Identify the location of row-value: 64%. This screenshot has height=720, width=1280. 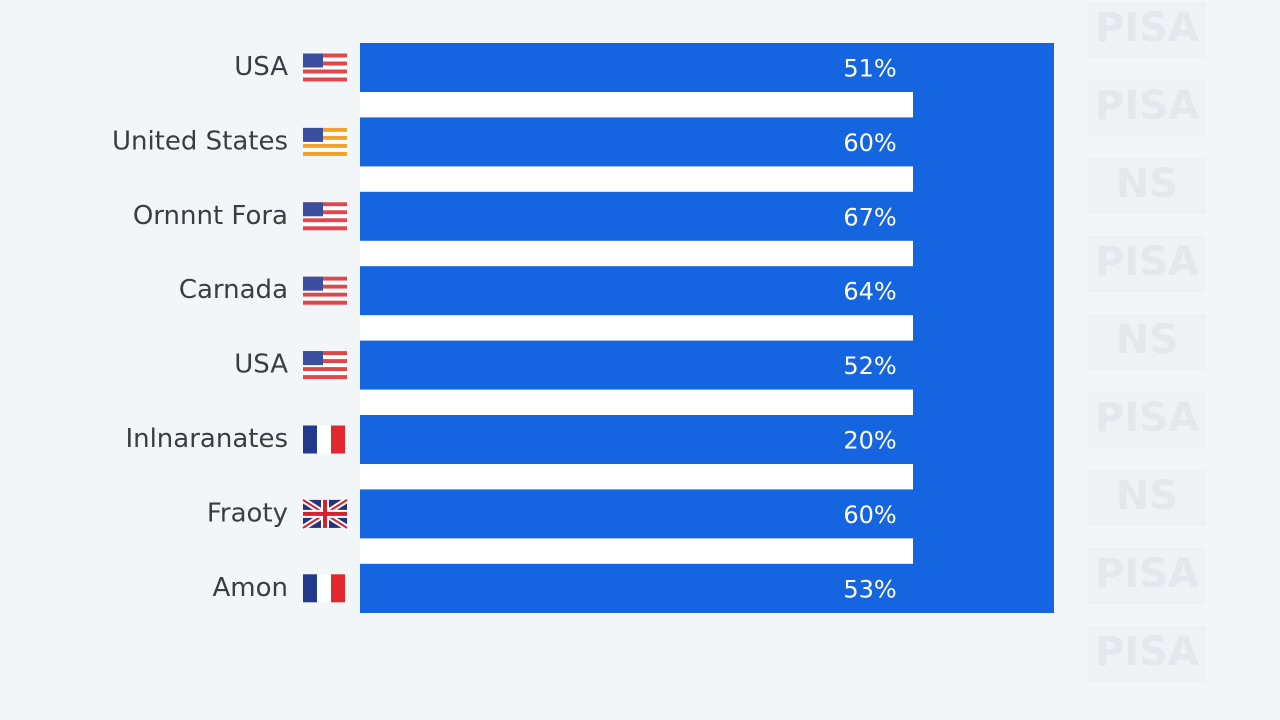
(869, 292).